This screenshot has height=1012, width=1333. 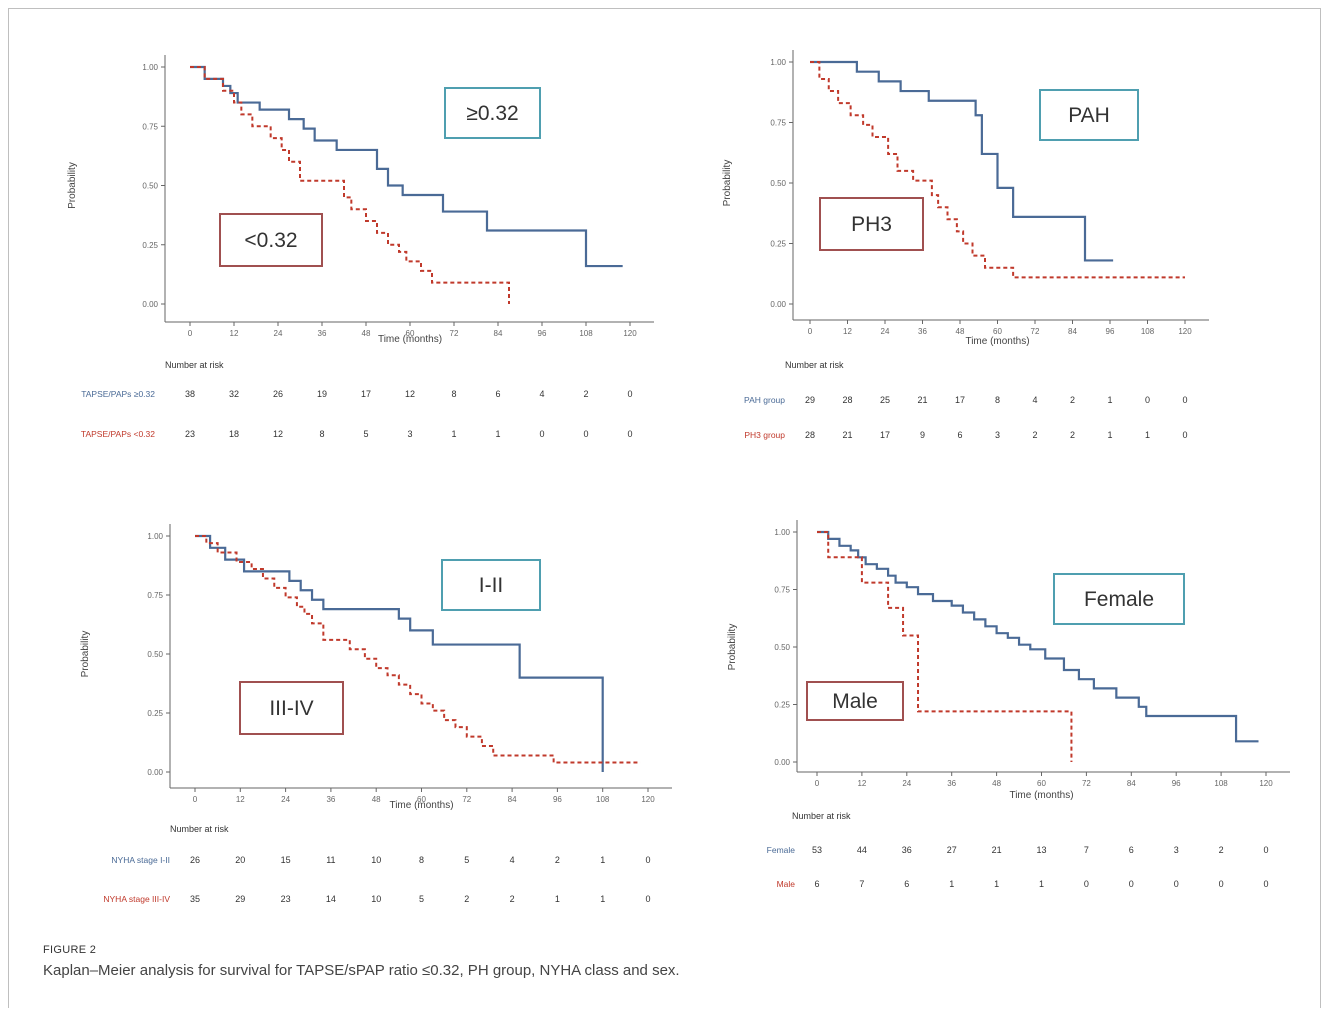 I want to click on risk-count: 9, so click(x=922, y=435).